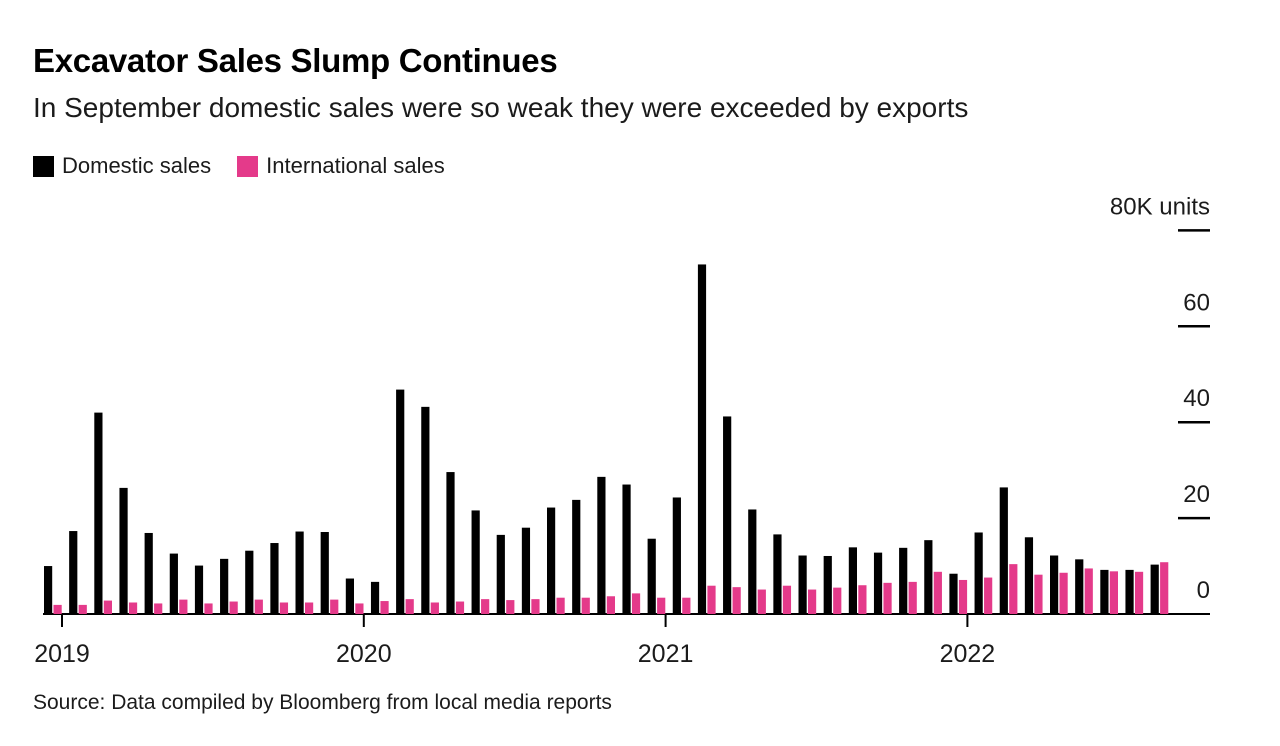 The image size is (1280, 746). Describe the element at coordinates (224, 586) in the screenshot. I see `bar-domestic-sales-aug-2019` at that location.